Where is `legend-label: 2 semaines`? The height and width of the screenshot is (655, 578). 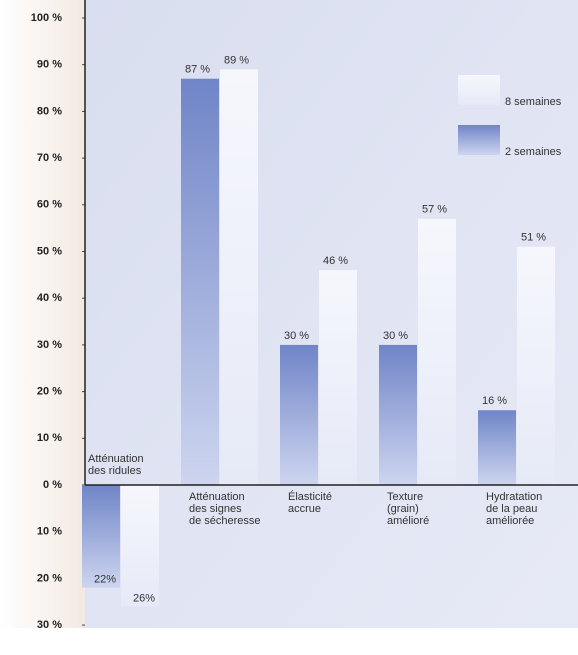
legend-label: 2 semaines is located at coordinates (533, 152).